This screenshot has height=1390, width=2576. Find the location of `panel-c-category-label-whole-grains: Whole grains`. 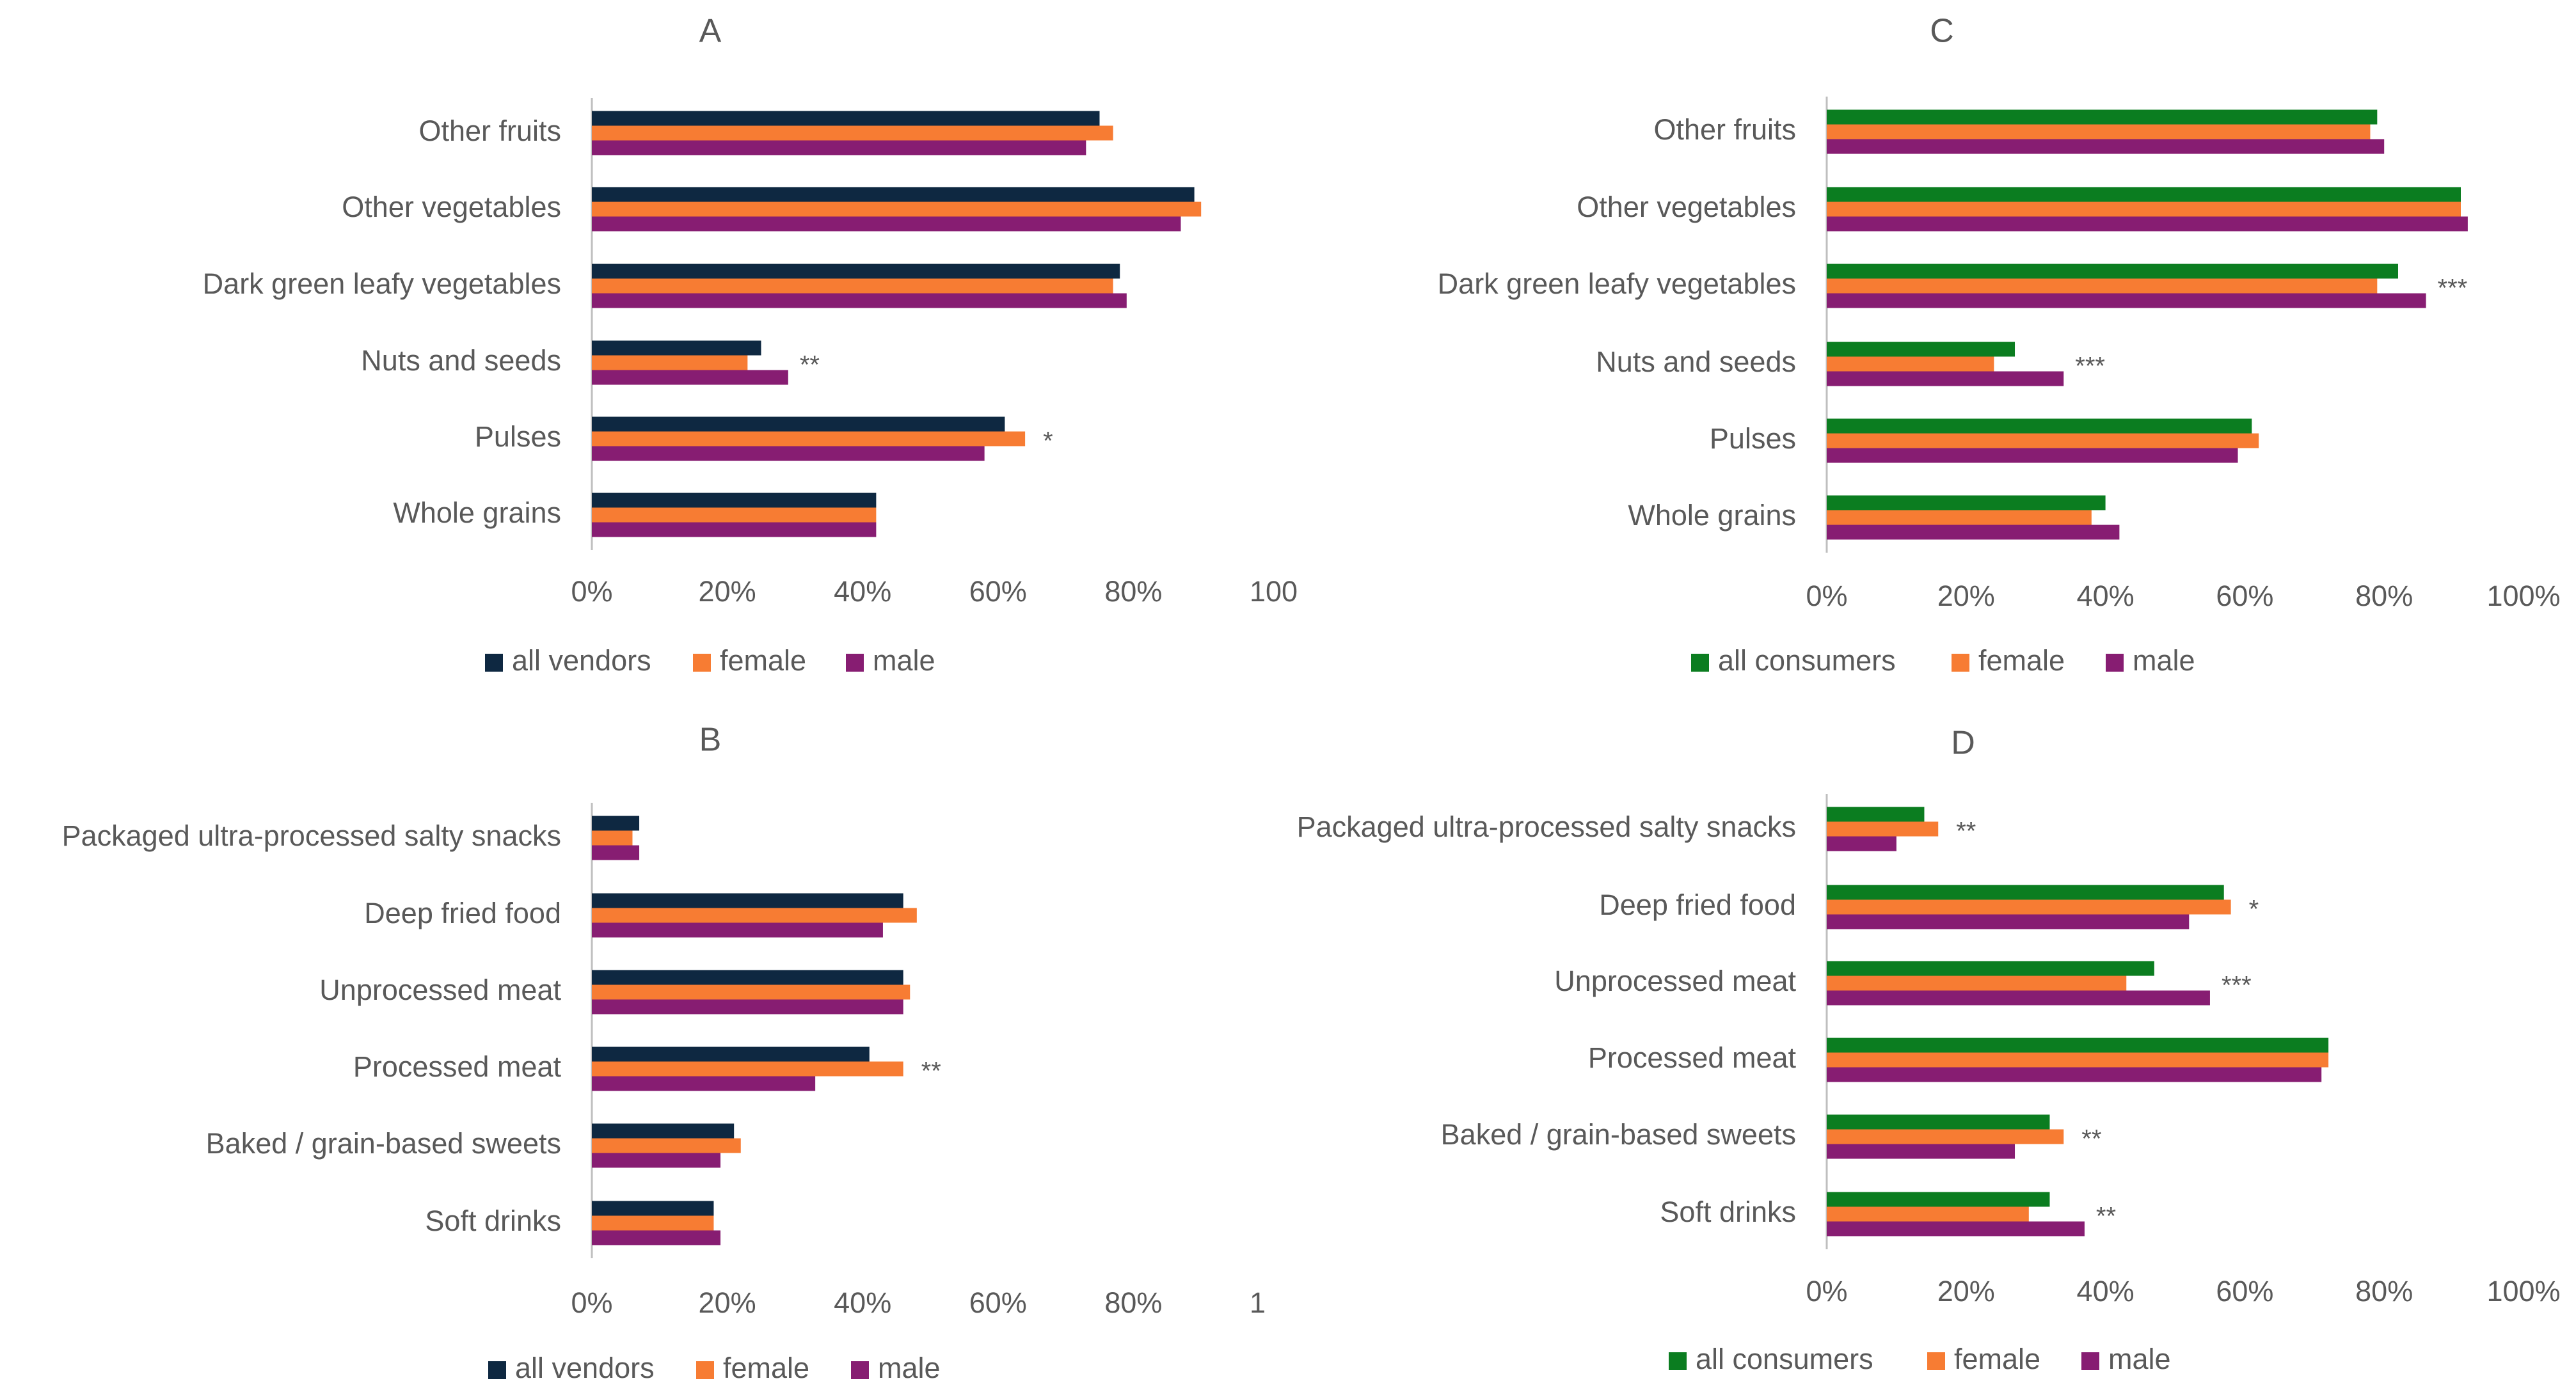

panel-c-category-label-whole-grains: Whole grains is located at coordinates (1712, 515).